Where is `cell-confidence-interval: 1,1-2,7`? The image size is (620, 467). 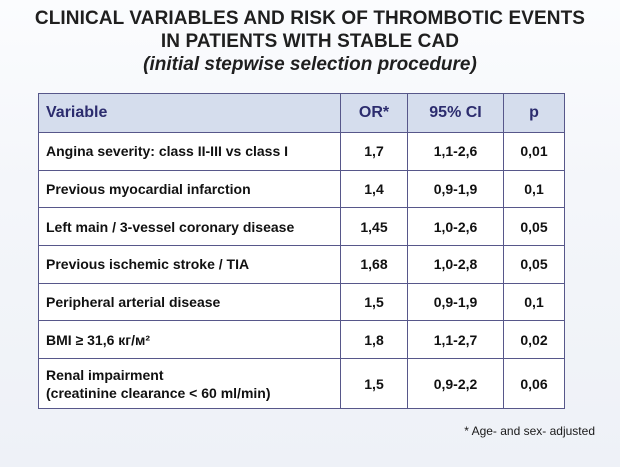
cell-confidence-interval: 1,1-2,7 is located at coordinates (455, 340).